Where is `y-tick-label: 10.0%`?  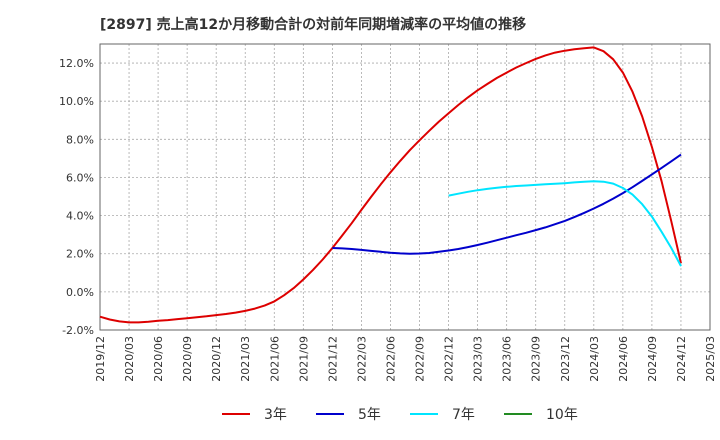
y-tick-label: 10.0% is located at coordinates (76, 101).